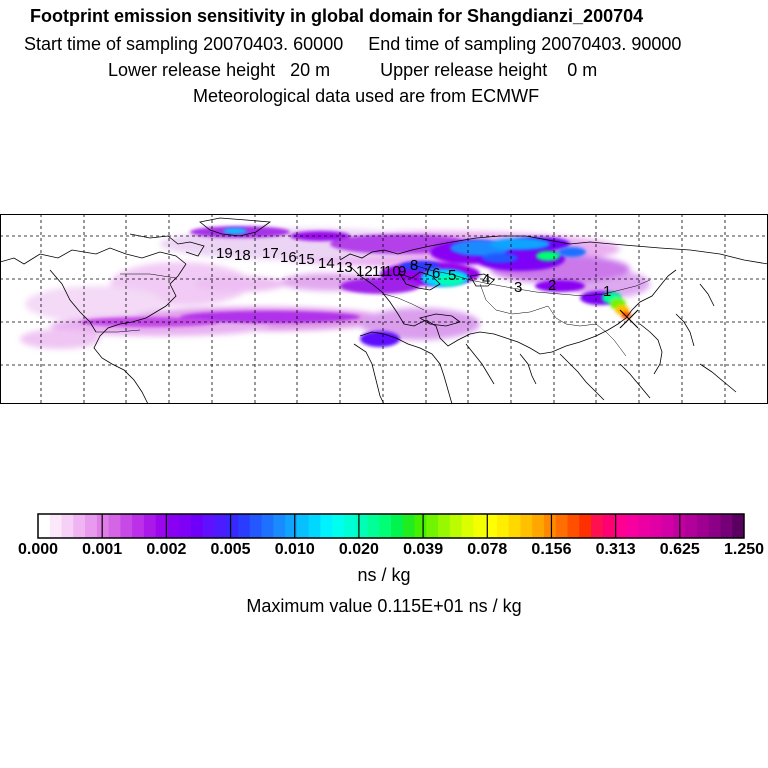 The width and height of the screenshot is (768, 768). I want to click on trajectory-label-2: 2, so click(552, 285).